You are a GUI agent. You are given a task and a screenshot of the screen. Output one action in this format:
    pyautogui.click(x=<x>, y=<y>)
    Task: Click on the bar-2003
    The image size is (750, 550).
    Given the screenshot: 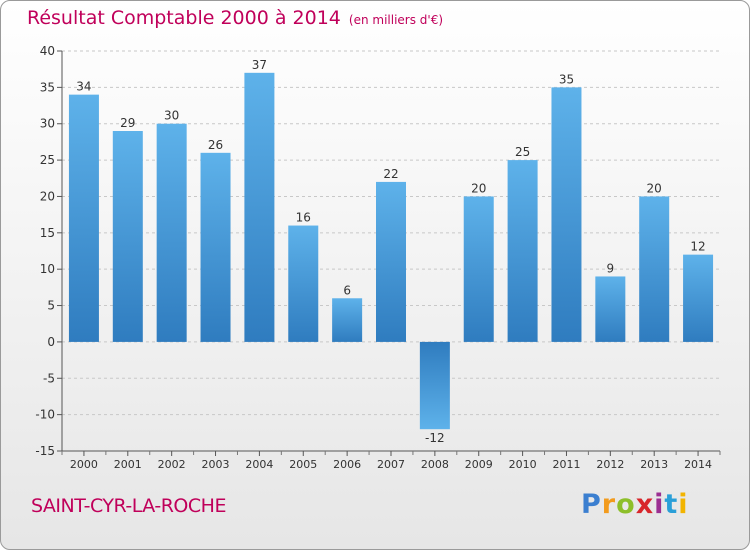 What is the action you would take?
    pyautogui.click(x=215, y=247)
    